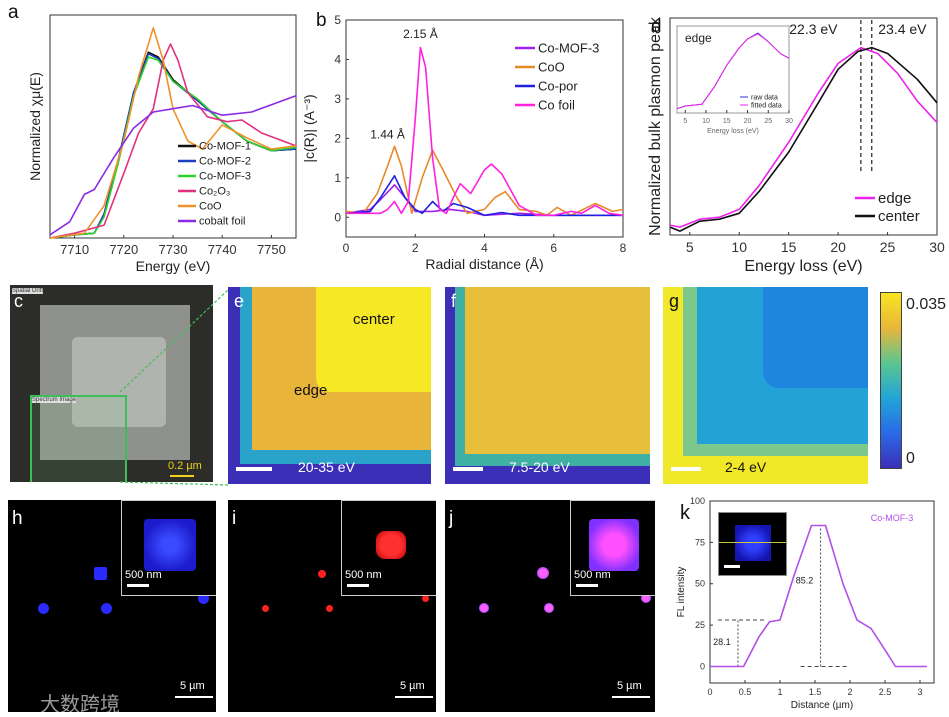 The image size is (949, 717). I want to click on watermark: 大数跨境, so click(80, 705).